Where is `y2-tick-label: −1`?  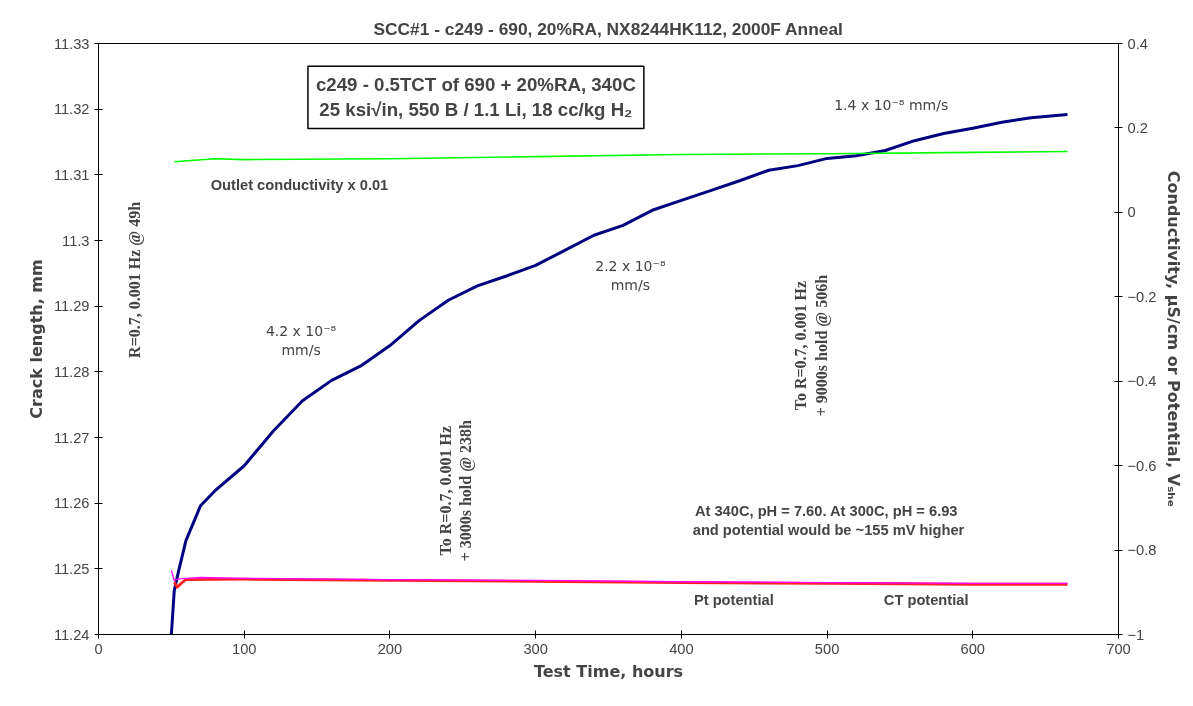
y2-tick-label: −1 is located at coordinates (1136, 634).